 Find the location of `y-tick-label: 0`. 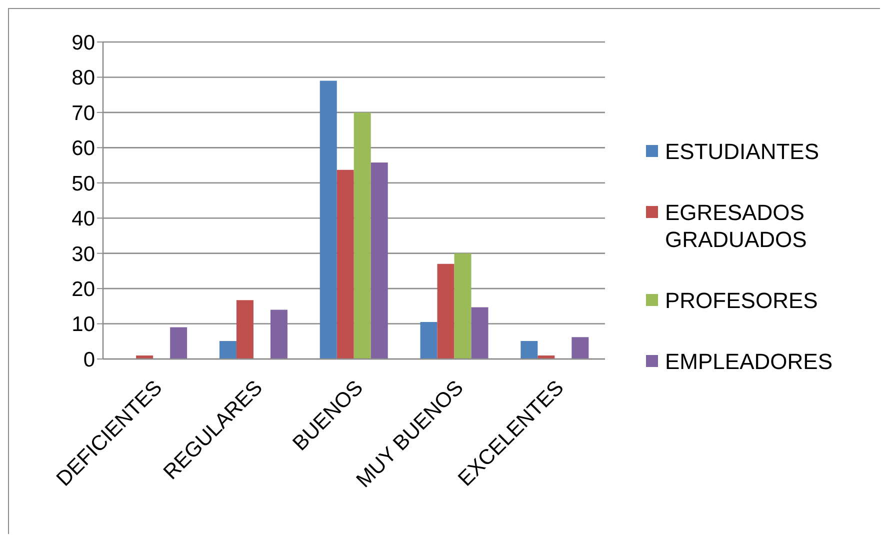

y-tick-label: 0 is located at coordinates (89, 360).